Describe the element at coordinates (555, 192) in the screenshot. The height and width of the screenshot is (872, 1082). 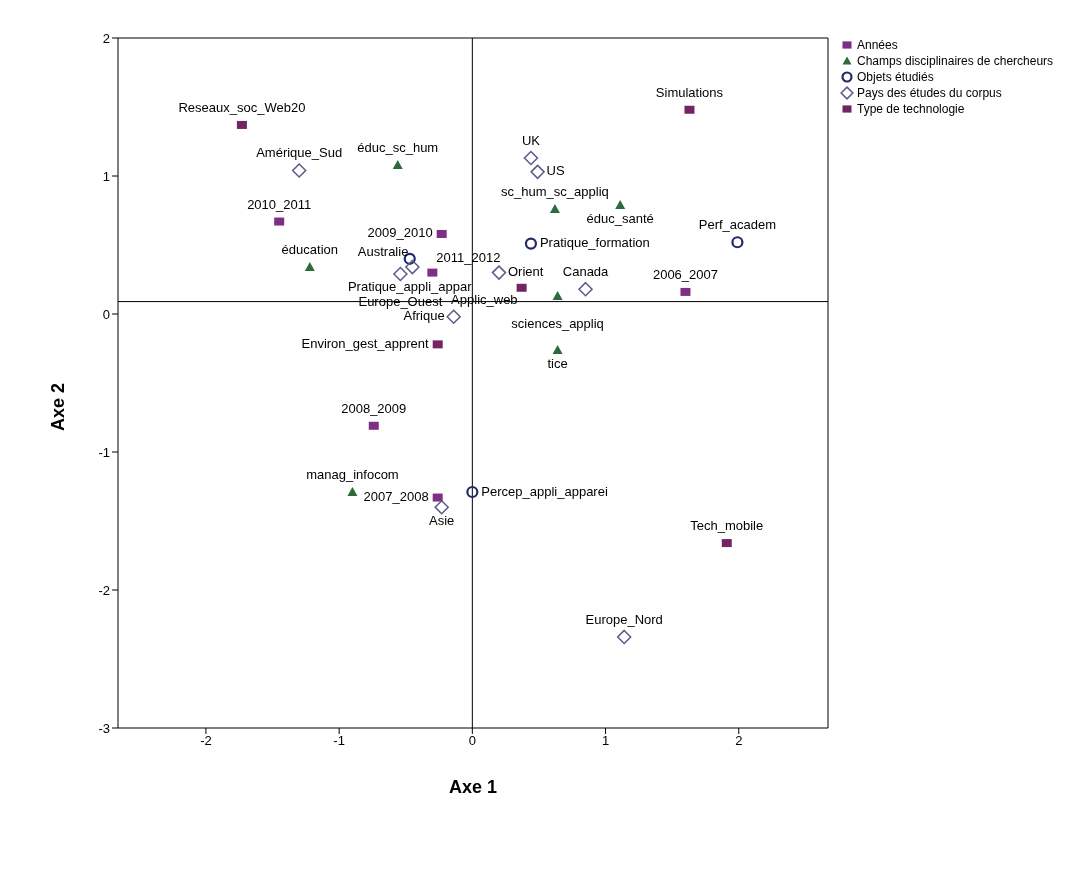
I see `data-label: sc_hum_sc_appliq` at that location.